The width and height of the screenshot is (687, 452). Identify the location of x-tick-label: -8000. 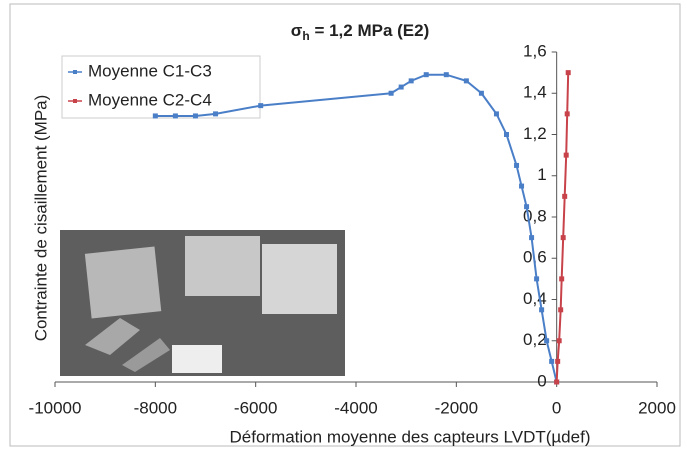
(155, 407).